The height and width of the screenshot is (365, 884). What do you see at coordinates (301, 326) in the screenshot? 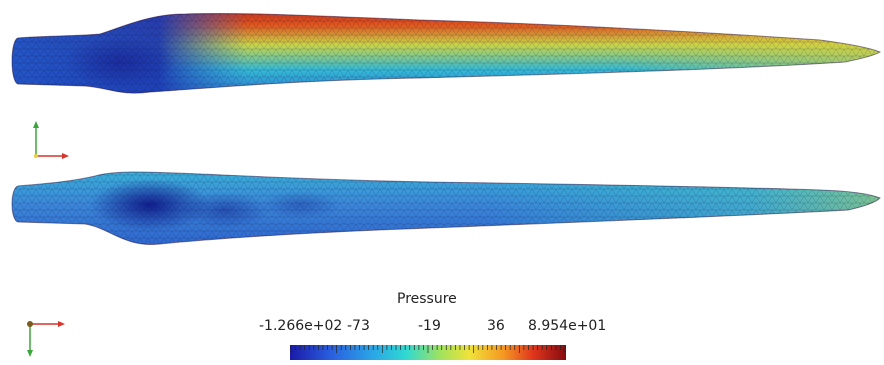
I see `colorbar-min-label: -1.266e+02` at bounding box center [301, 326].